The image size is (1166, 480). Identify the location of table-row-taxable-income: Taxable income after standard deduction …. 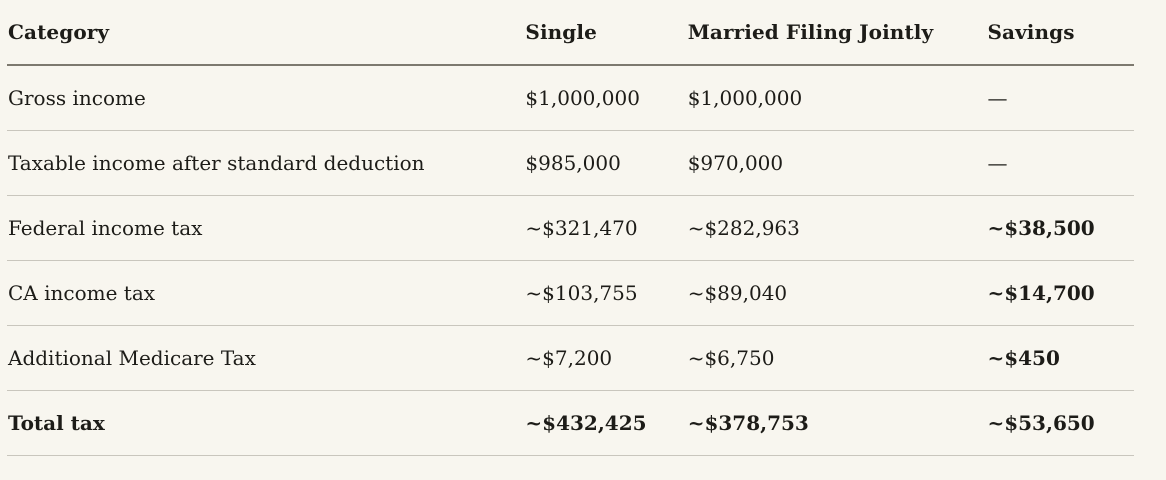
(570, 163).